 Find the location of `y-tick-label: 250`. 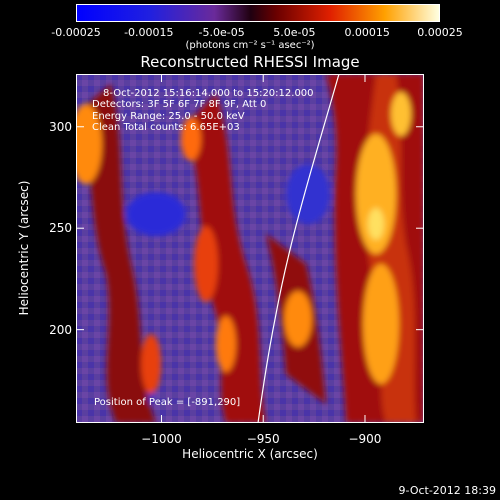

y-tick-label: 250 is located at coordinates (60, 228).